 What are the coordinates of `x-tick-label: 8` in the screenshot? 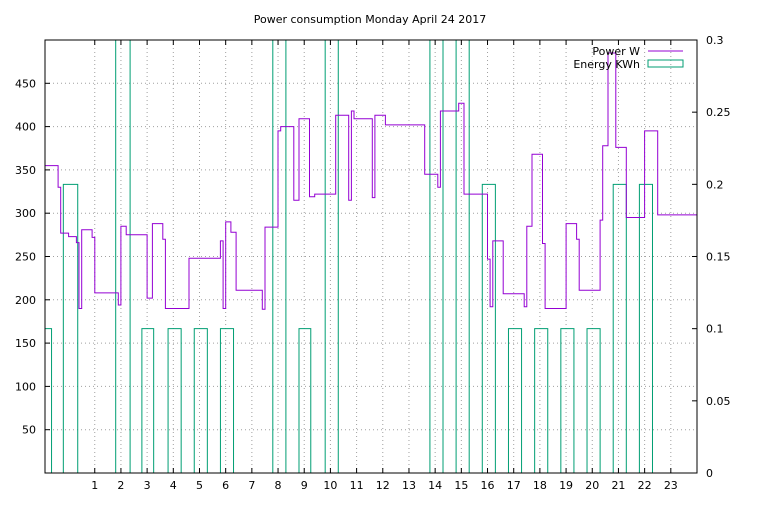 It's located at (278, 485).